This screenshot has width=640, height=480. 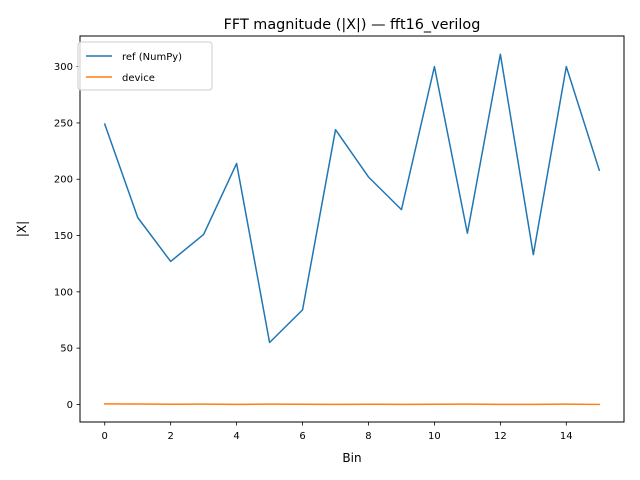 I want to click on legend-box, so click(x=145, y=66).